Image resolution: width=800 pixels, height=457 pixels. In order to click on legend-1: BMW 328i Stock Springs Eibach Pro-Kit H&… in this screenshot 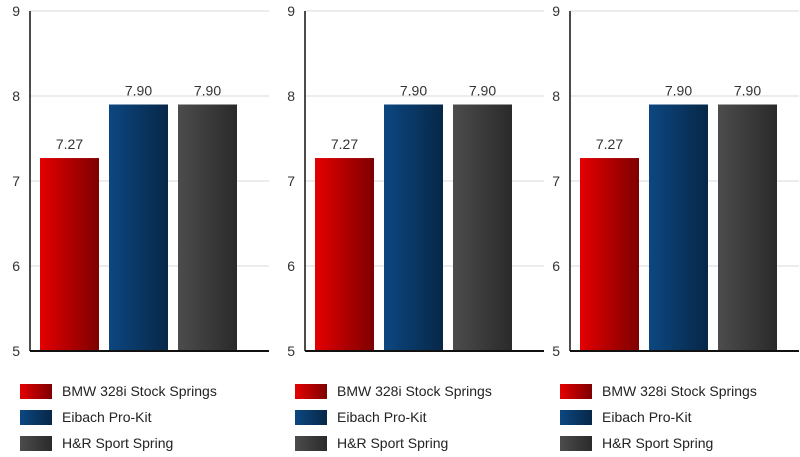, I will do `click(118, 417)`.